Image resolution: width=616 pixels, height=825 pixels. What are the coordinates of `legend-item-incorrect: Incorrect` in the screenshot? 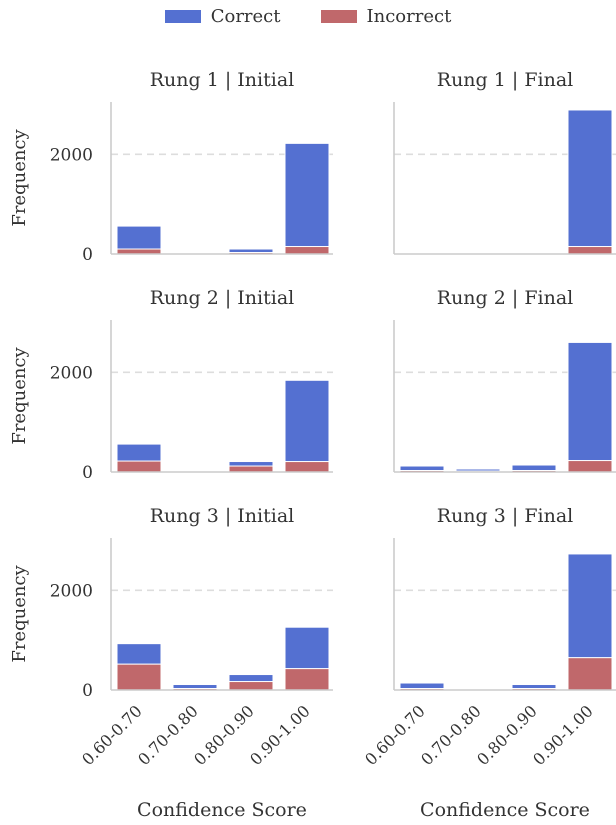 It's located at (386, 16).